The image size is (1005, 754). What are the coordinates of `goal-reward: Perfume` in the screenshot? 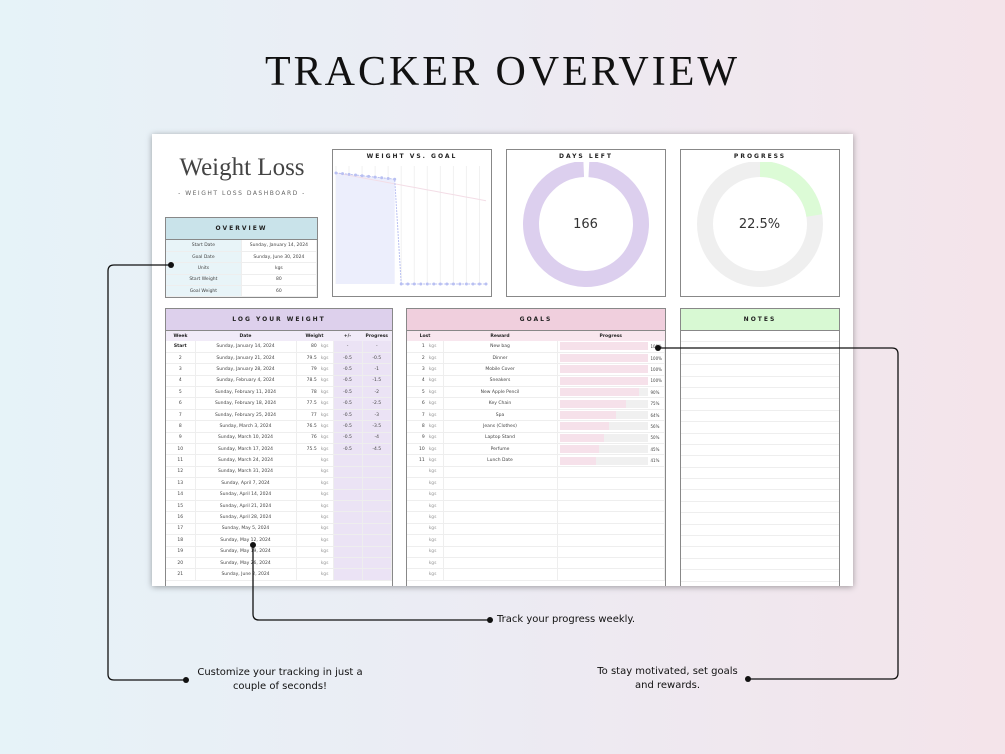 It's located at (500, 449).